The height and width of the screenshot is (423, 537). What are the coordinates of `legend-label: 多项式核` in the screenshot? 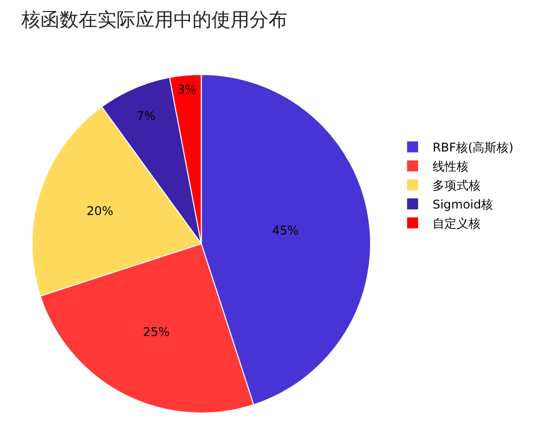 It's located at (456, 185).